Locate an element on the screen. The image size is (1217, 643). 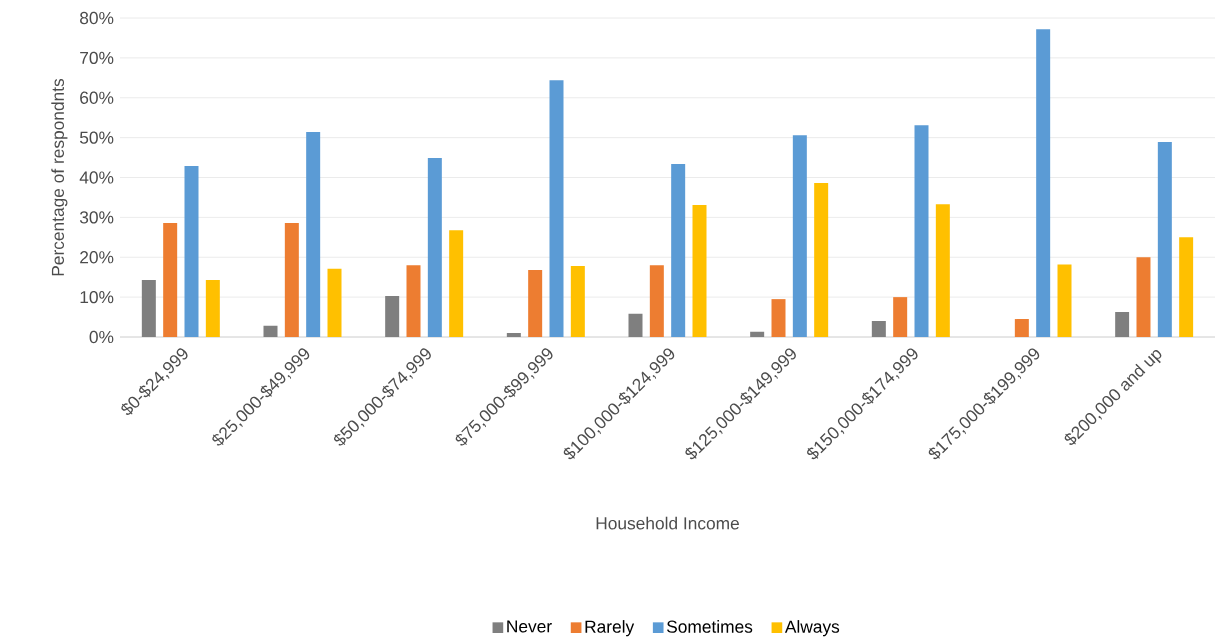
y-axis-title: Percentage of respondnts is located at coordinates (59, 177).